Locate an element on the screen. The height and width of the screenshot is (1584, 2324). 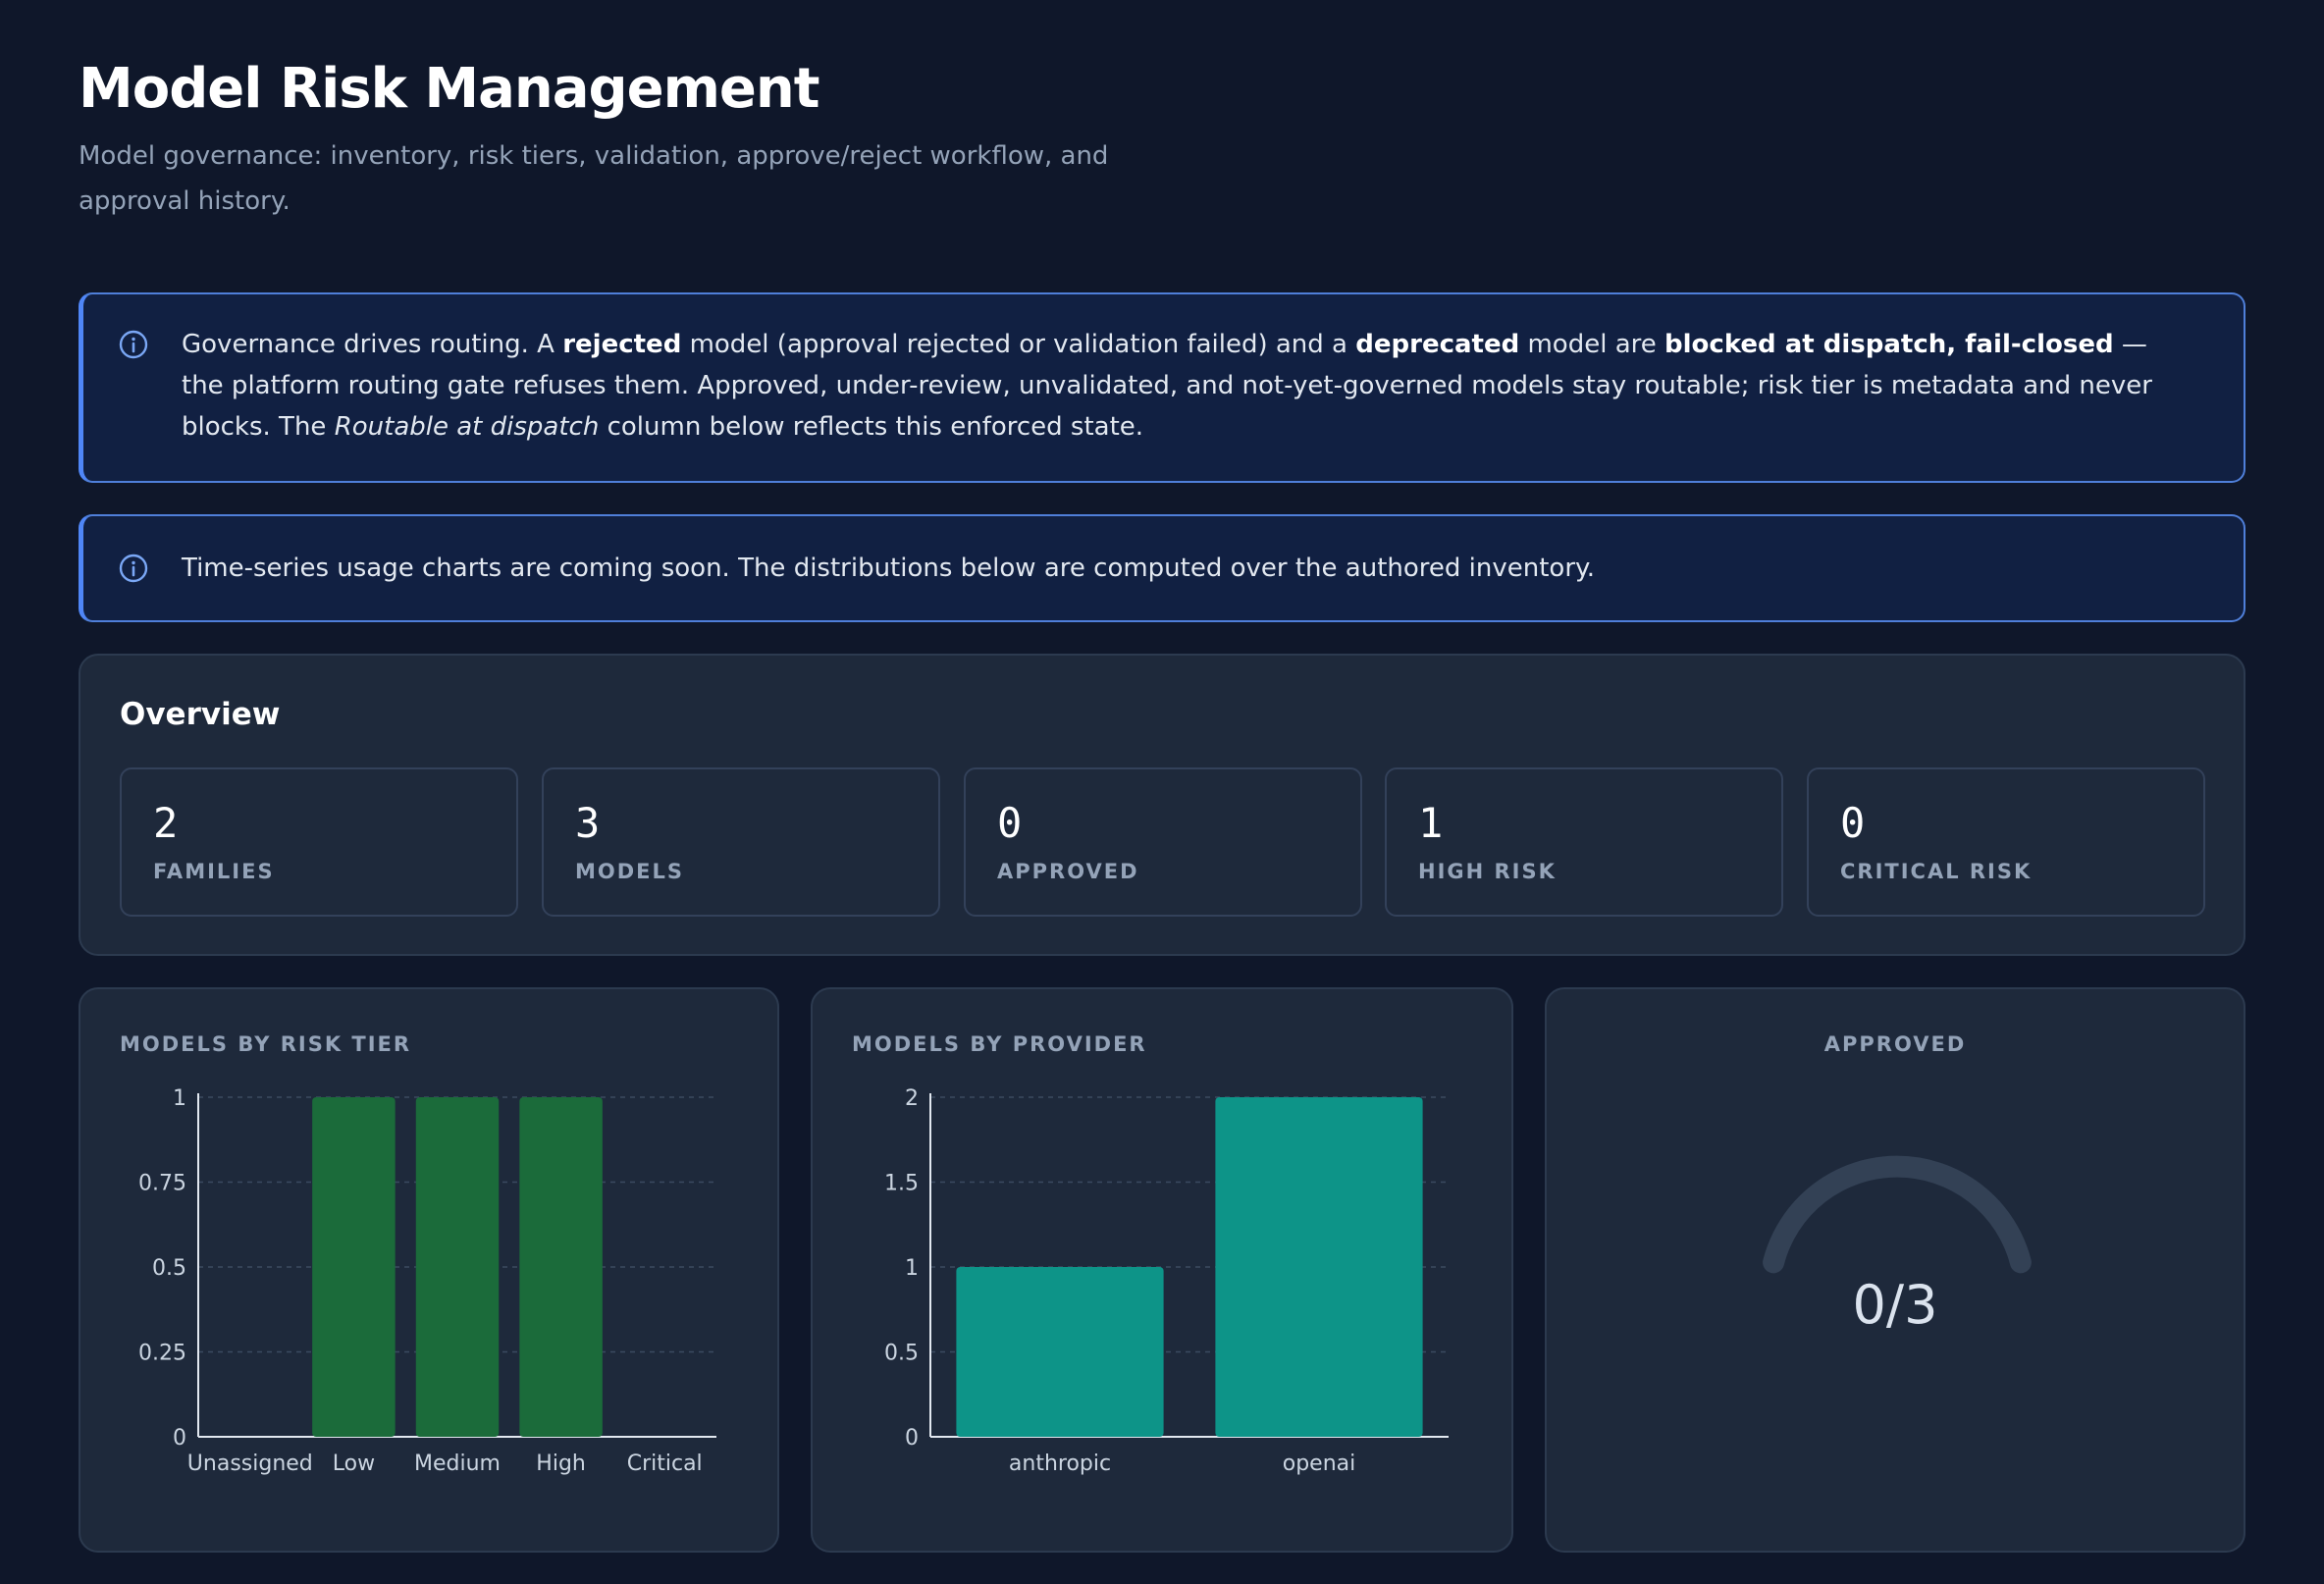
stat-value: 1 is located at coordinates (1431, 823).